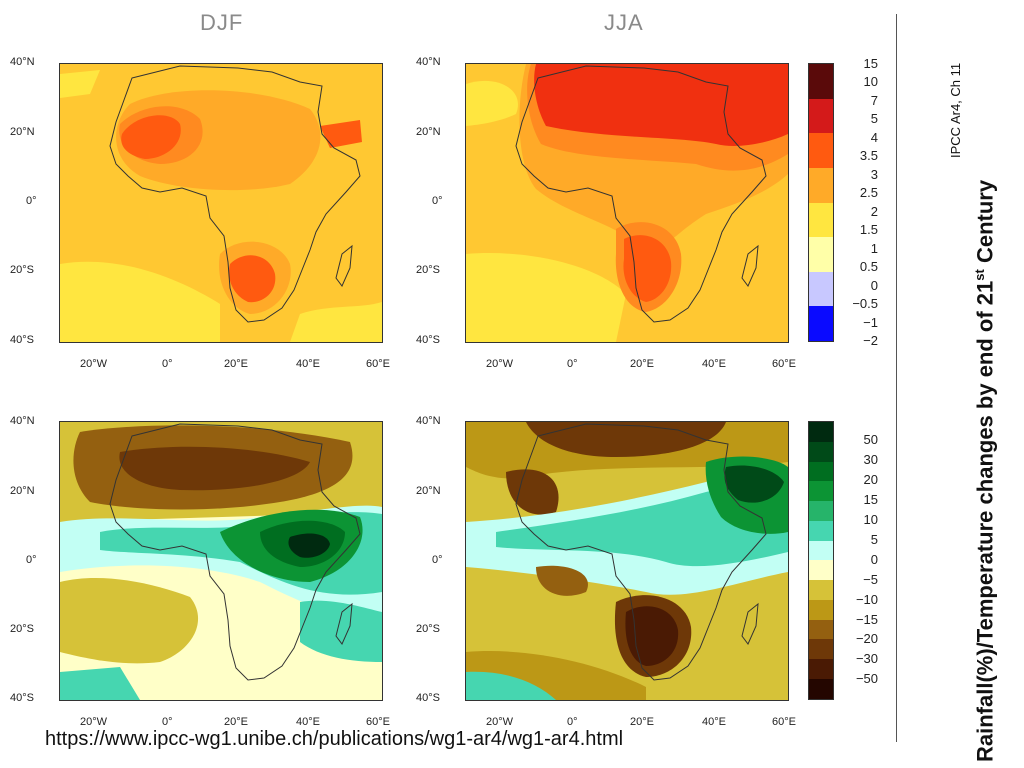  I want to click on colorbar-label: −50, so click(866, 678).